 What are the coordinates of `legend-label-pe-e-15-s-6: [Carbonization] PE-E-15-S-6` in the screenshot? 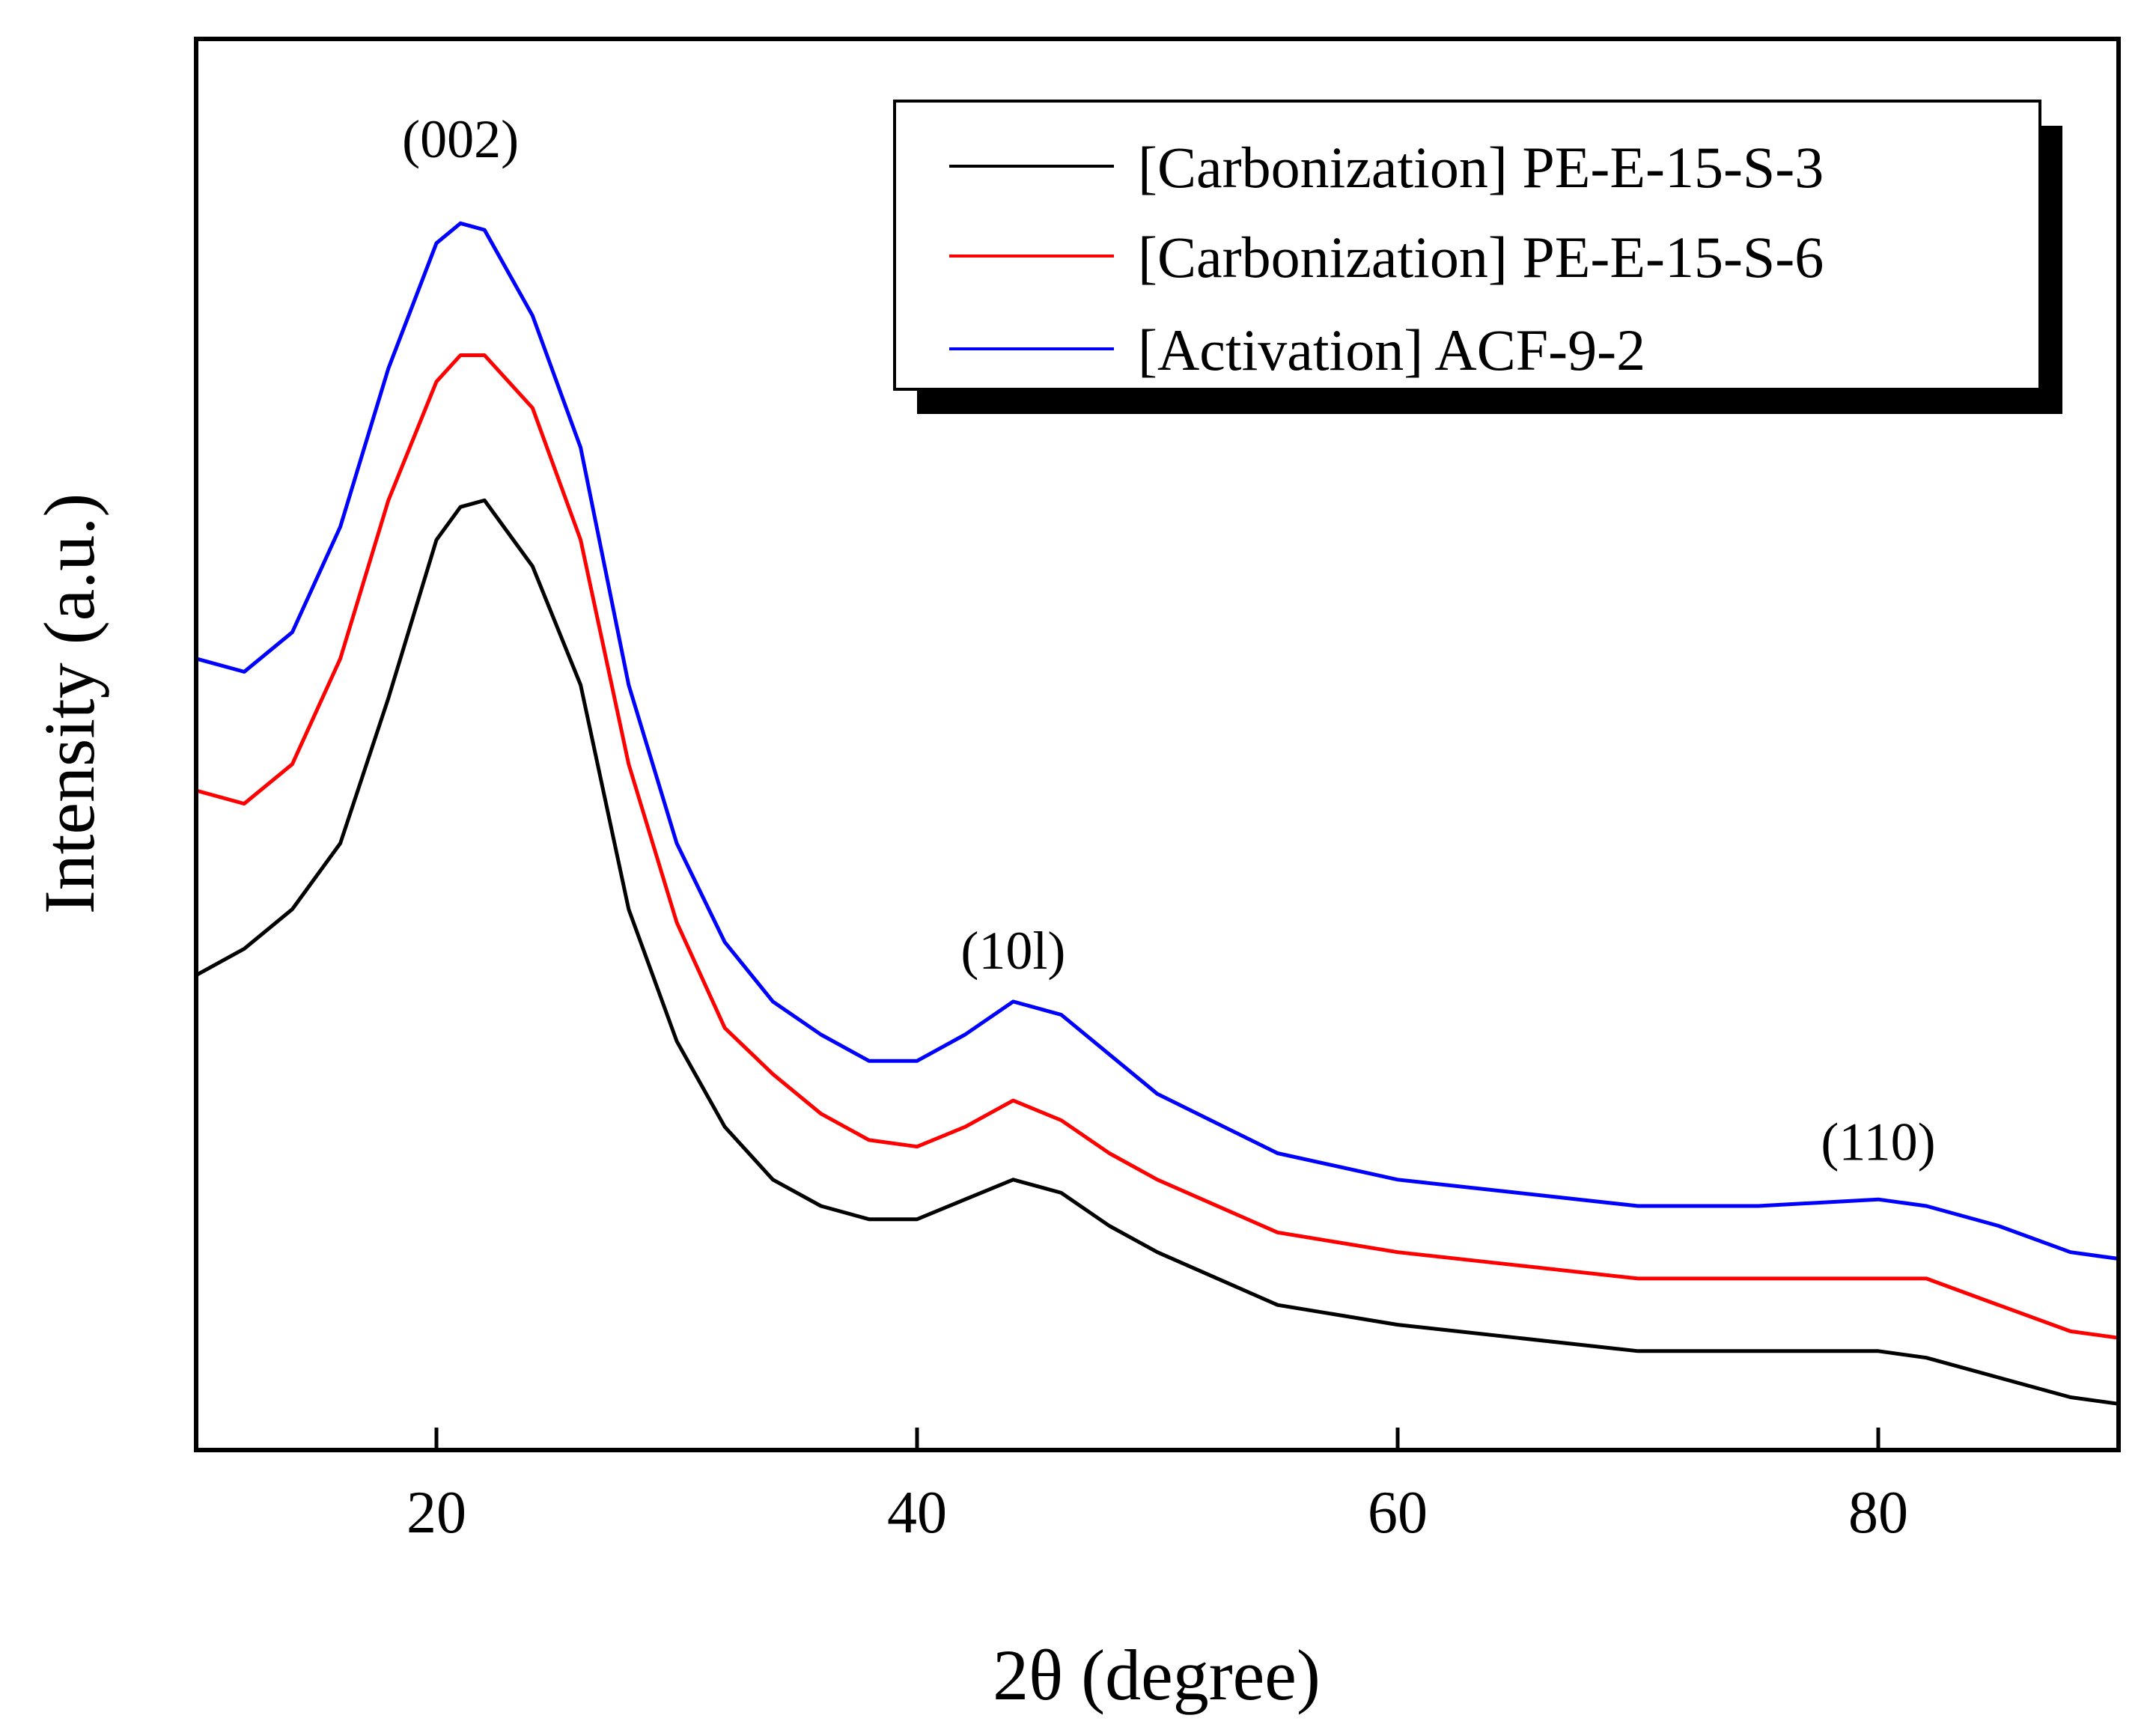 It's located at (1481, 257).